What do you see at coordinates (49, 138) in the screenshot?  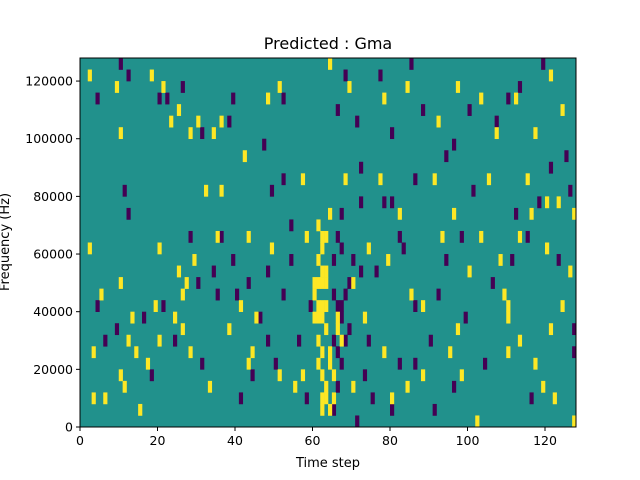 I see `y-tick-label: 100000` at bounding box center [49, 138].